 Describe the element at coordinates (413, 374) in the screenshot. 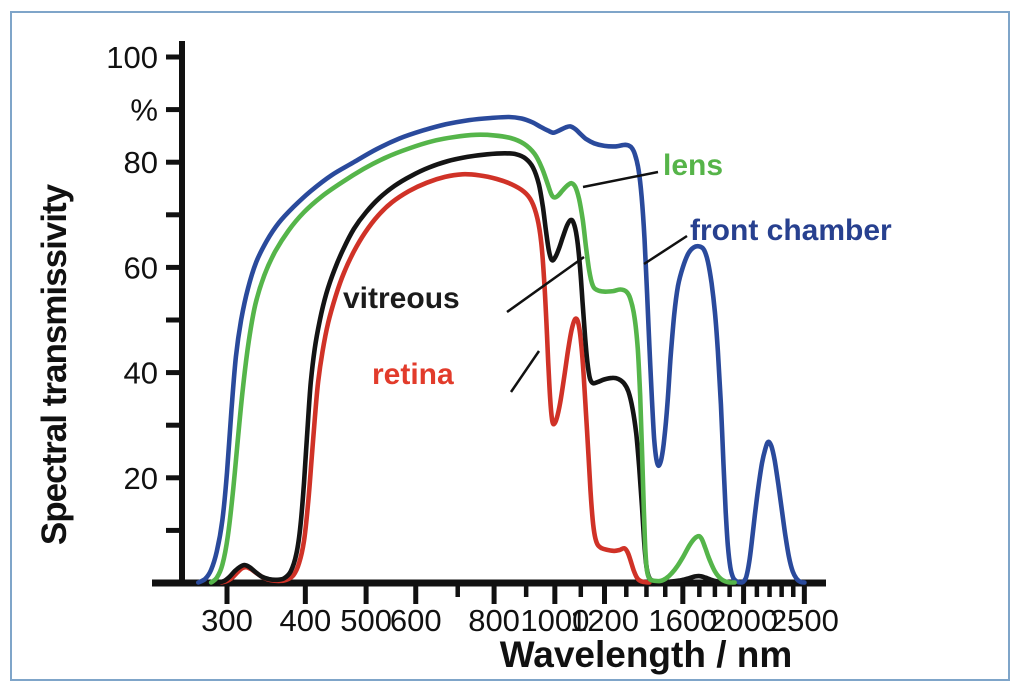

I see `annotation-label-retina: retina` at that location.